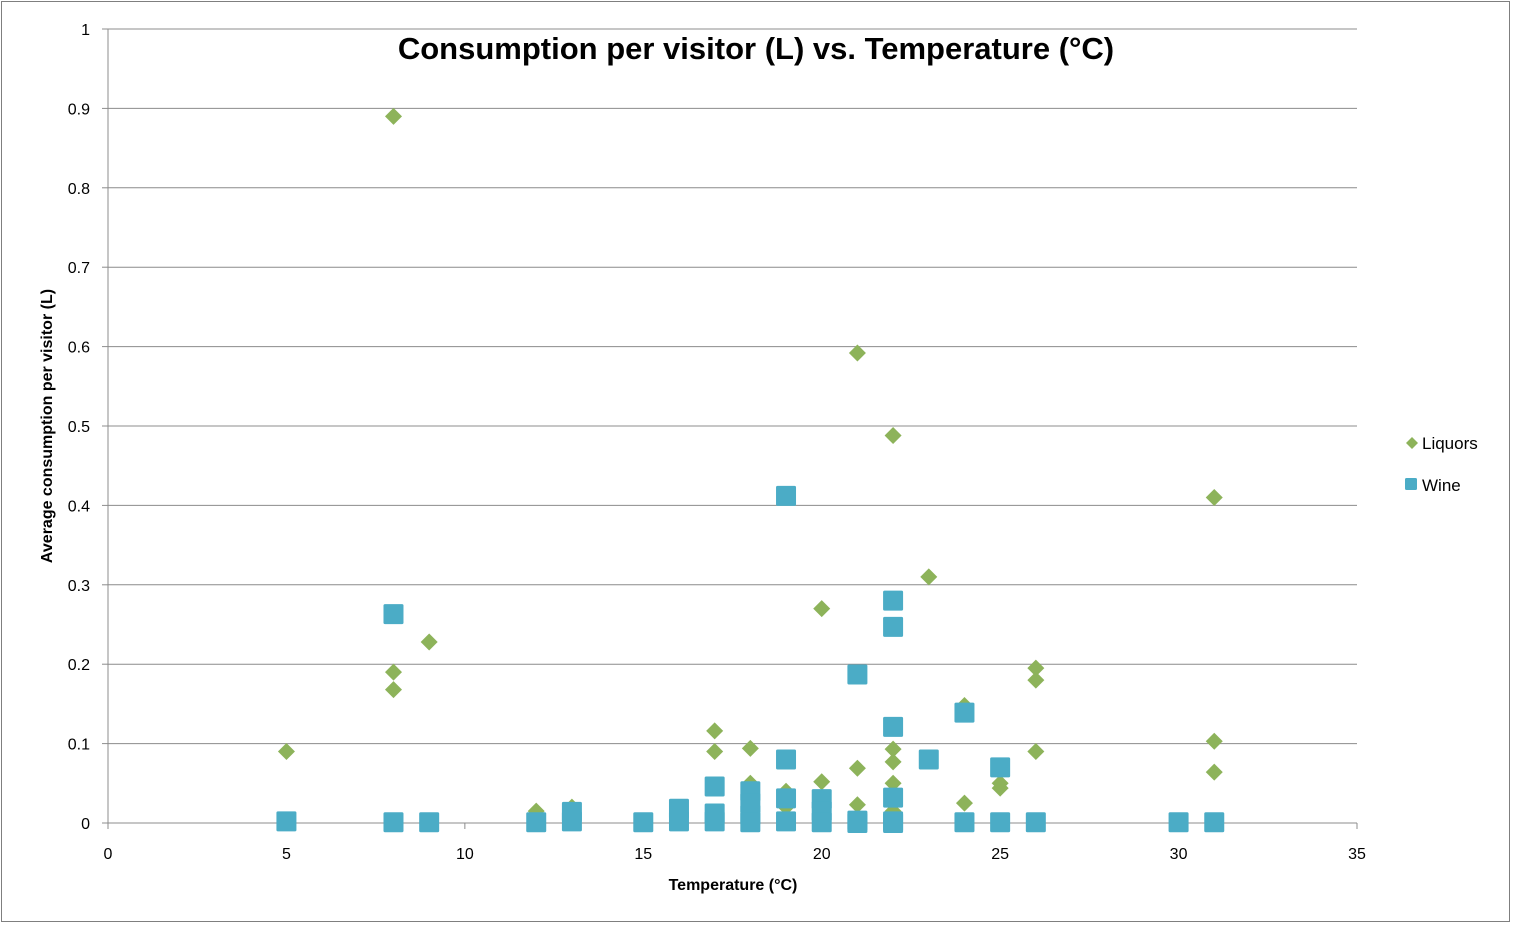 This screenshot has width=1513, height=925. I want to click on x-tick-label: 10, so click(465, 854).